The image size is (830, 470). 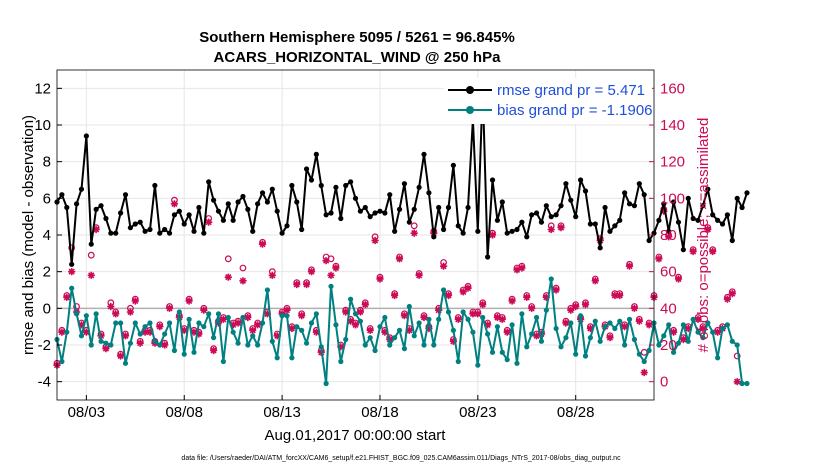 I want to click on y-right-tick-label: 160, so click(x=672, y=88).